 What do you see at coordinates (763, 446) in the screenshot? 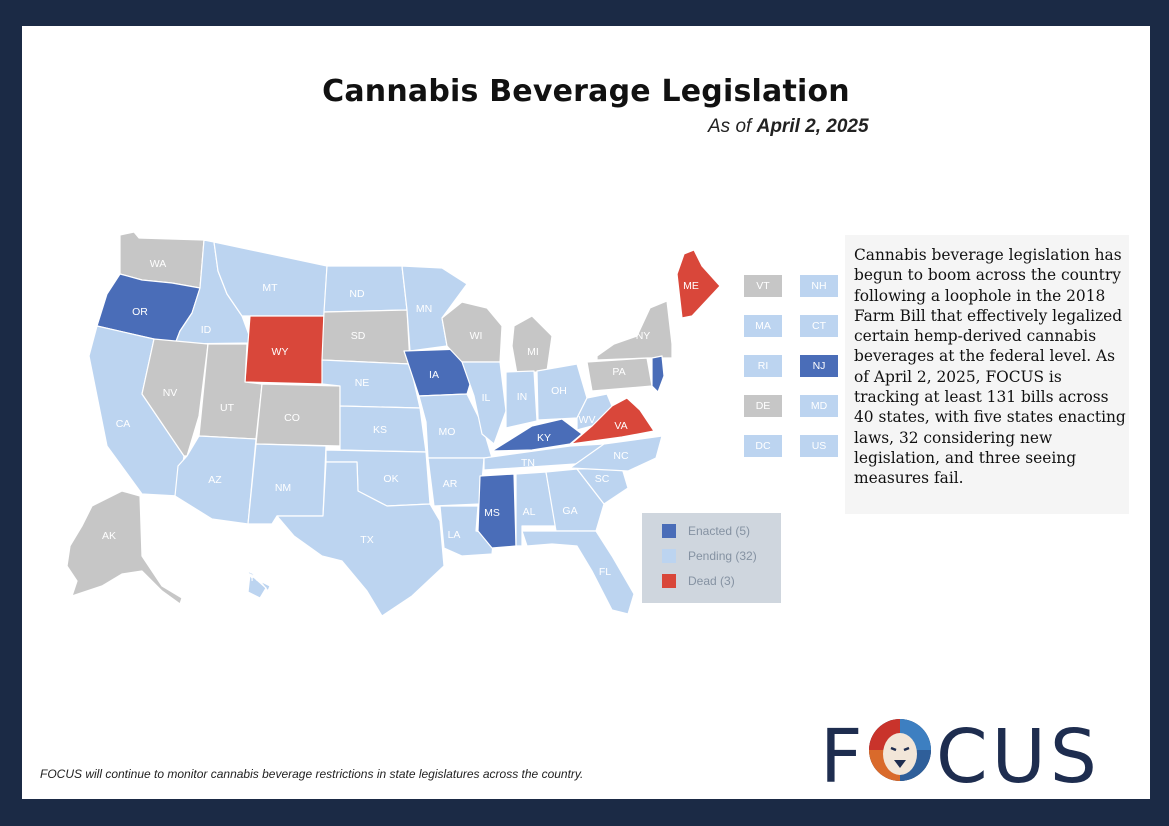
I see `small-state-dc: DC` at bounding box center [763, 446].